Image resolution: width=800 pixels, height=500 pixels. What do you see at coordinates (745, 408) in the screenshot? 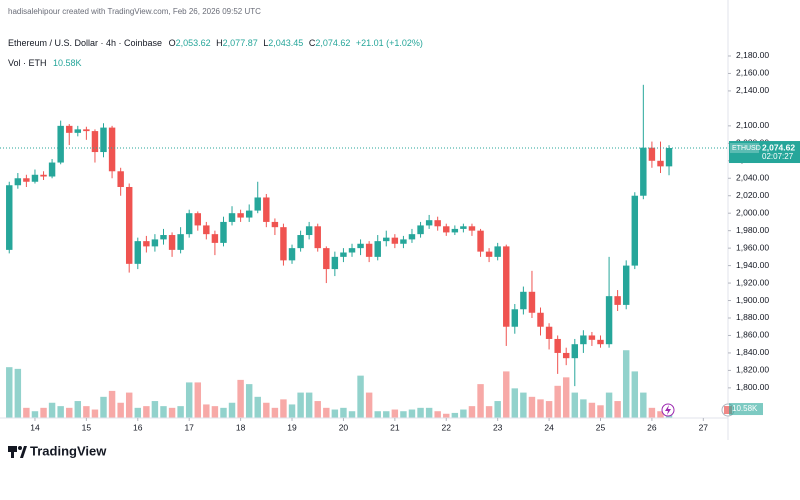
I see `volume-tag-label: 10.58K` at bounding box center [745, 408].